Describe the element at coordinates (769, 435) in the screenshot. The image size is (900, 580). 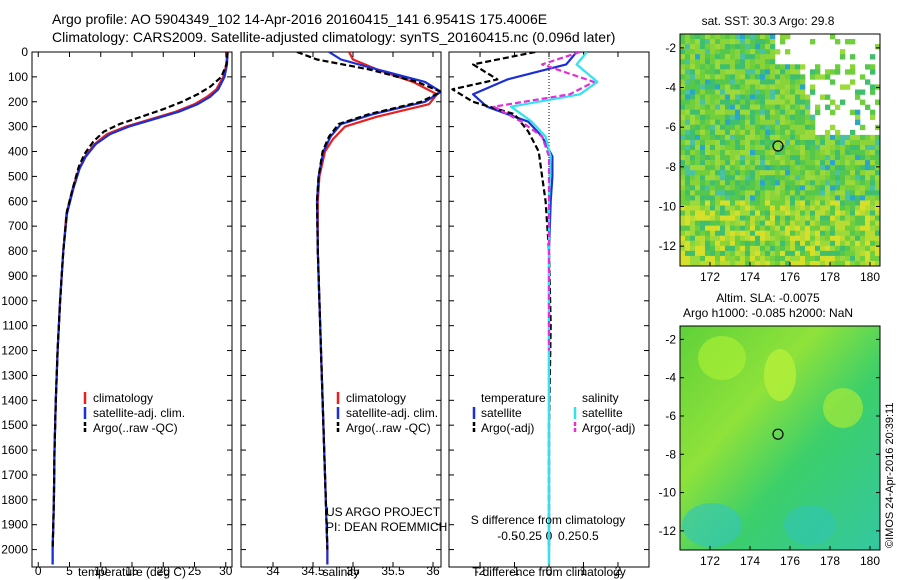
I see `sla-y-ticks: -2-4-6-8-10-12` at that location.